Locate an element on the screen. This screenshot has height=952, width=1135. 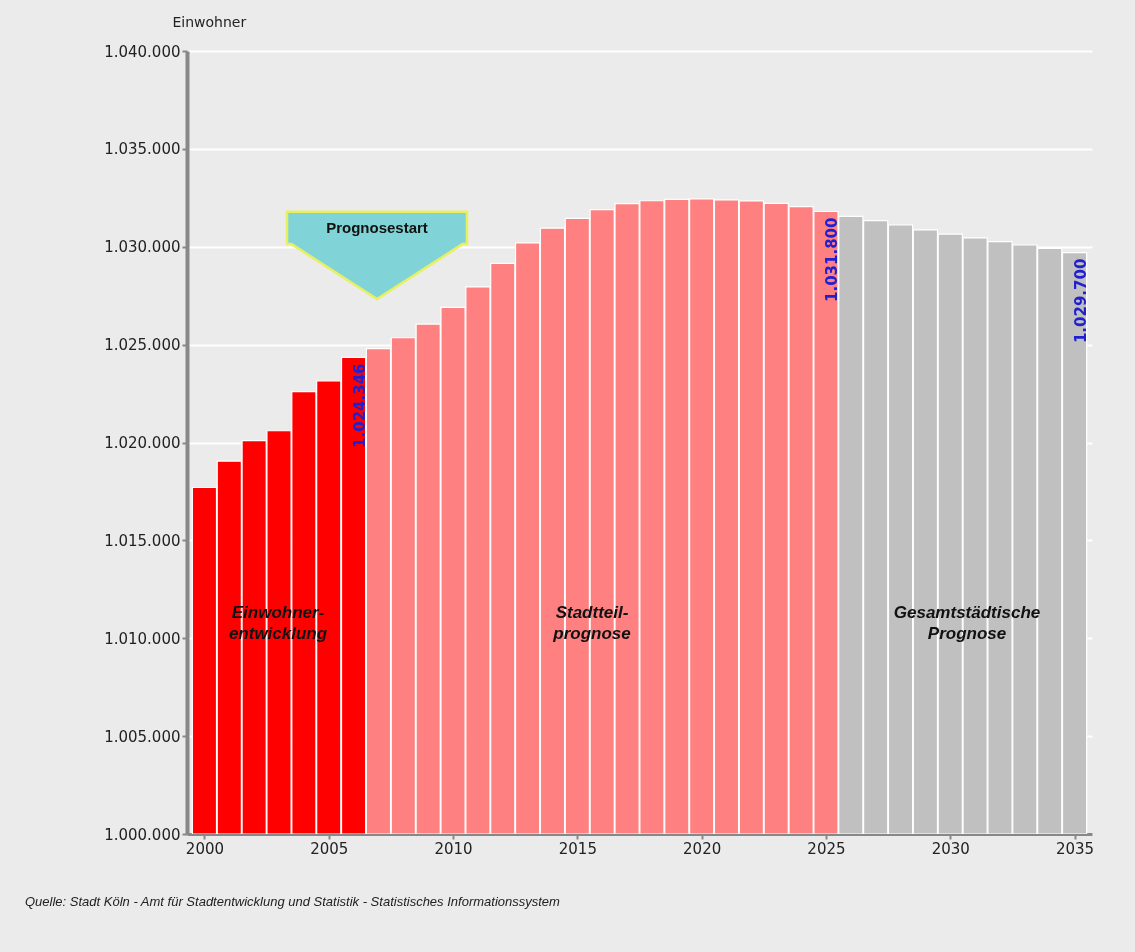
x-tick-label: 2010 is located at coordinates (453, 848).